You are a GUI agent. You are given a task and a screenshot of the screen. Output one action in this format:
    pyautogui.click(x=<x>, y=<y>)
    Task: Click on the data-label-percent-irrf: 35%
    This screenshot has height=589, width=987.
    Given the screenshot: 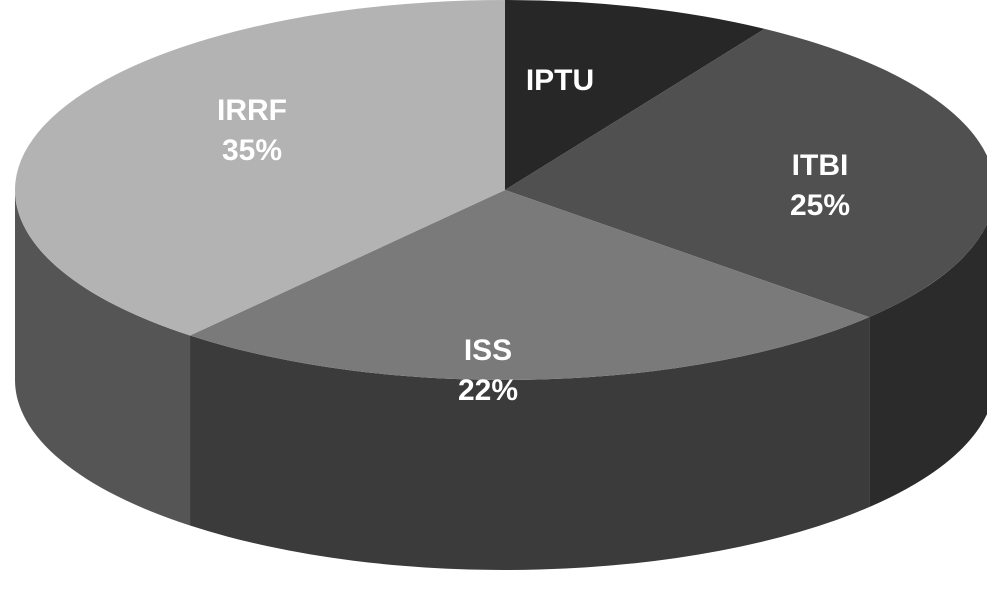 What is the action you would take?
    pyautogui.click(x=252, y=150)
    